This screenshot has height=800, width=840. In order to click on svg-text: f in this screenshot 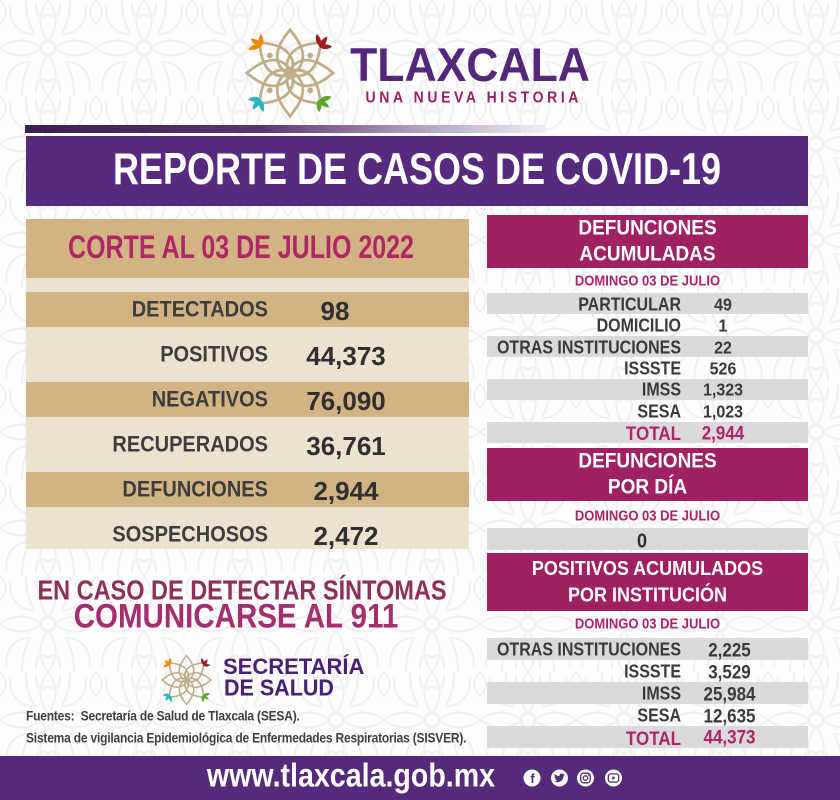, I will do `click(532, 778)`.